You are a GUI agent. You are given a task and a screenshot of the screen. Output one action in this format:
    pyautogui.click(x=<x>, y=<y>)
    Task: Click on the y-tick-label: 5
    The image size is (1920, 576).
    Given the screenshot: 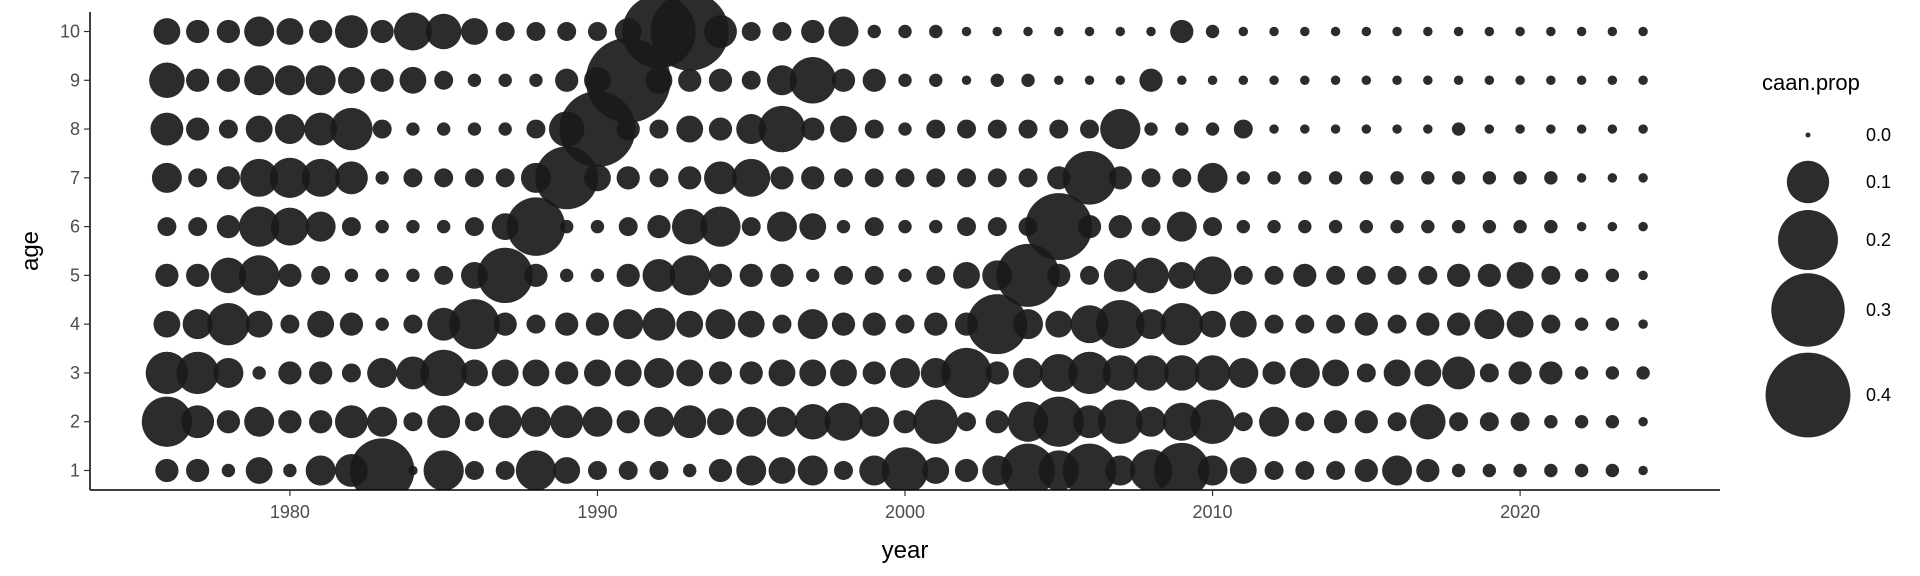 What is the action you would take?
    pyautogui.click(x=75, y=275)
    